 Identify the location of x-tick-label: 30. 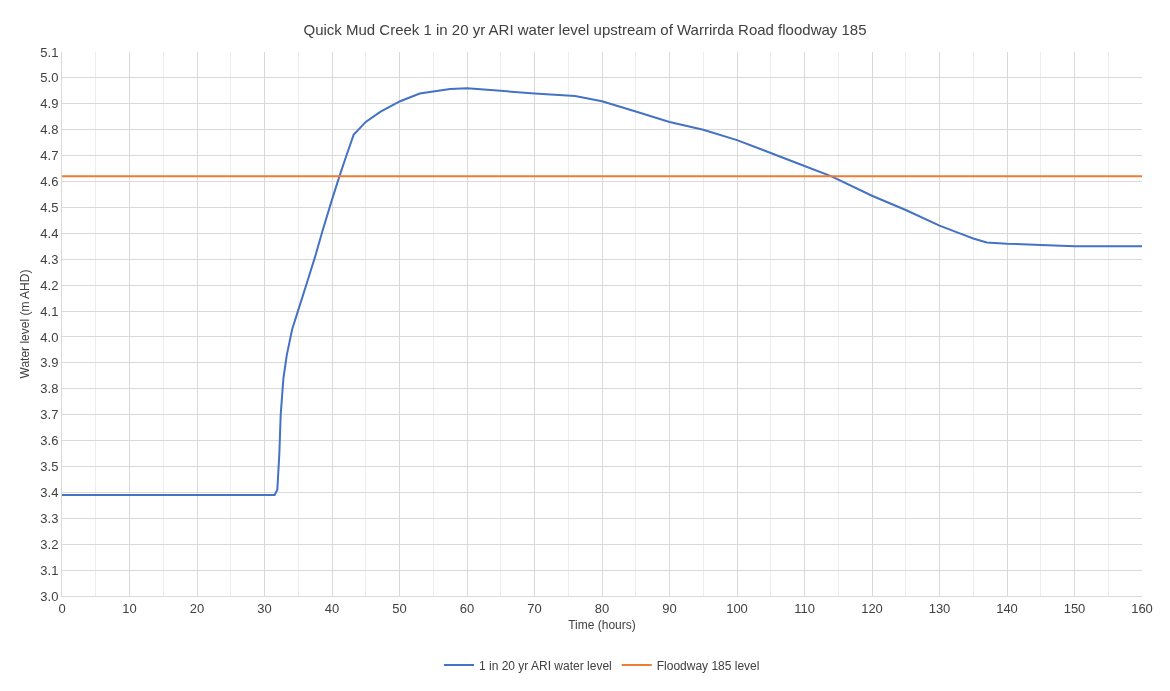
(264, 608).